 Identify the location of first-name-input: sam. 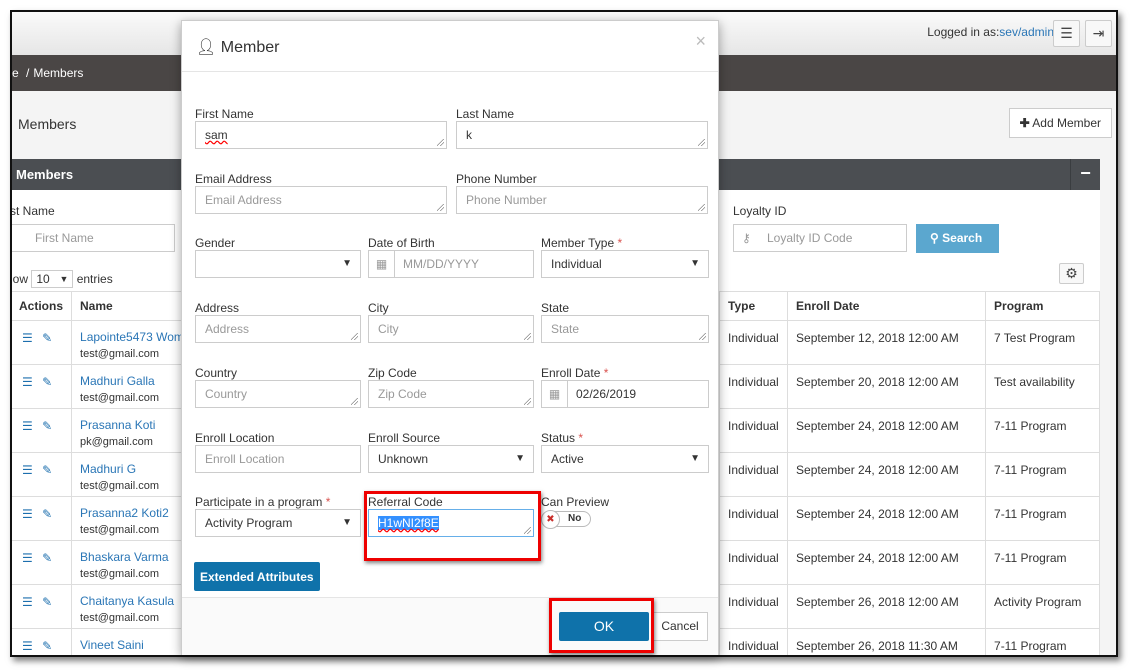
(321, 135).